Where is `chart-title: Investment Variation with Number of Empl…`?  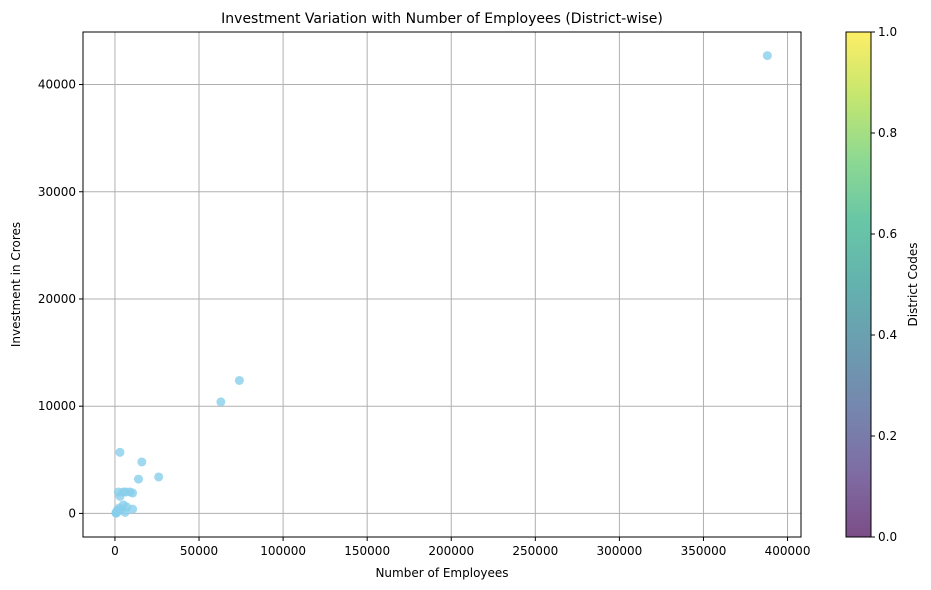 chart-title: Investment Variation with Number of Empl… is located at coordinates (442, 19).